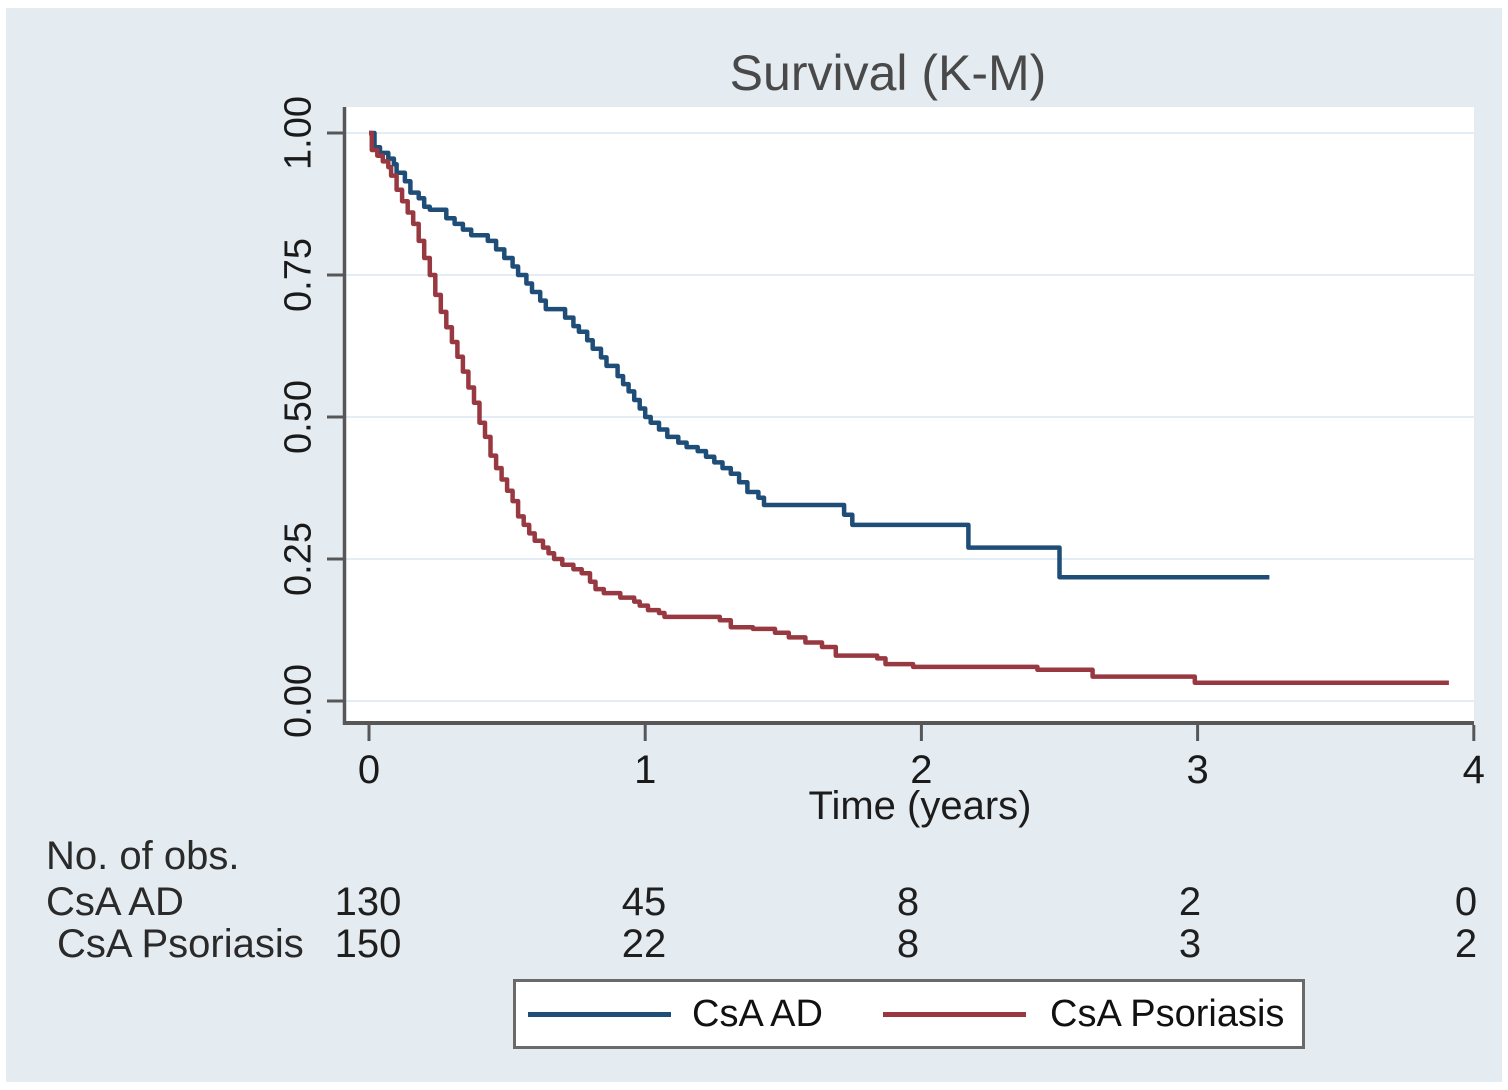  What do you see at coordinates (1473, 770) in the screenshot?
I see `x-tick-label: 4` at bounding box center [1473, 770].